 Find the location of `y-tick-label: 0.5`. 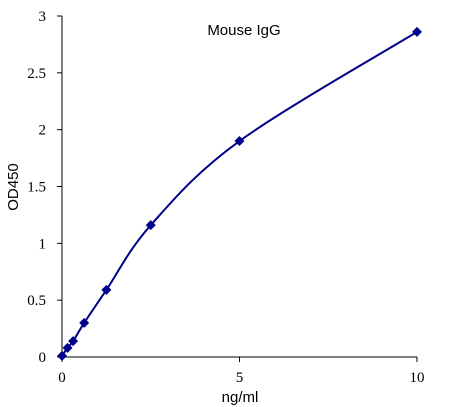

y-tick-label: 0.5 is located at coordinates (36, 301).